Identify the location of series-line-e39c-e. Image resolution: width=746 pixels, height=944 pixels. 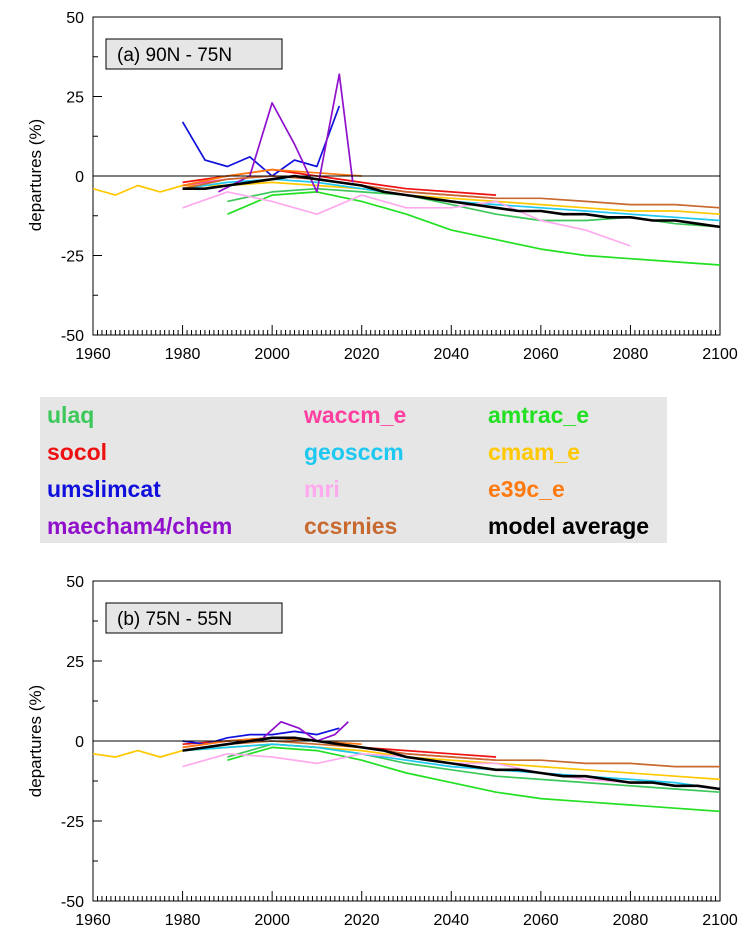
(272, 177).